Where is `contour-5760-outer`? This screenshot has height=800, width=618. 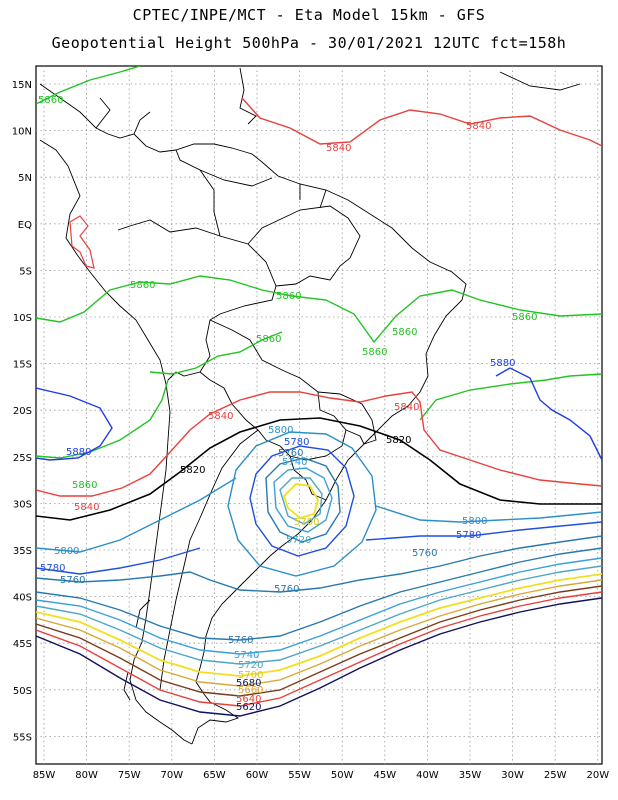
contour-5760-outer is located at coordinates (319, 564).